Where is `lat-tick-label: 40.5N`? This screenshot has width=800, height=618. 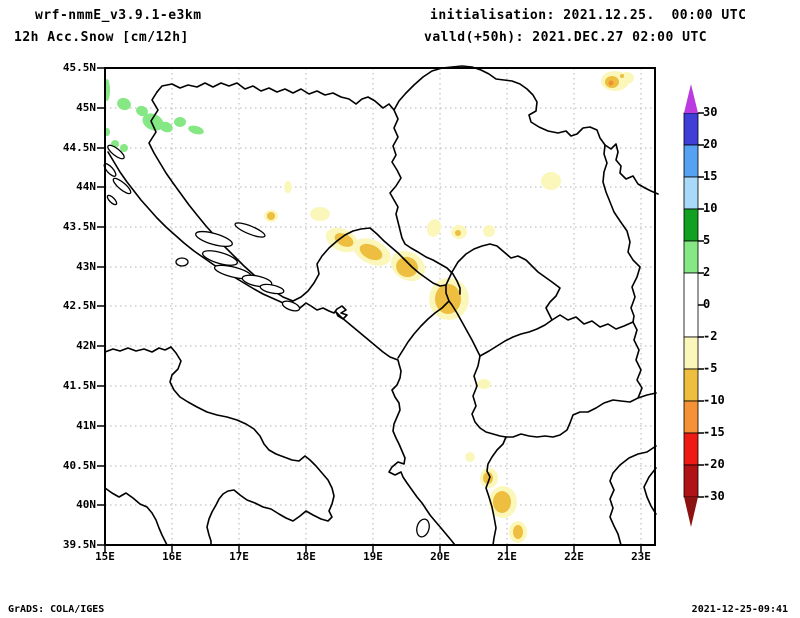 lat-tick-label: 40.5N is located at coordinates (79, 465).